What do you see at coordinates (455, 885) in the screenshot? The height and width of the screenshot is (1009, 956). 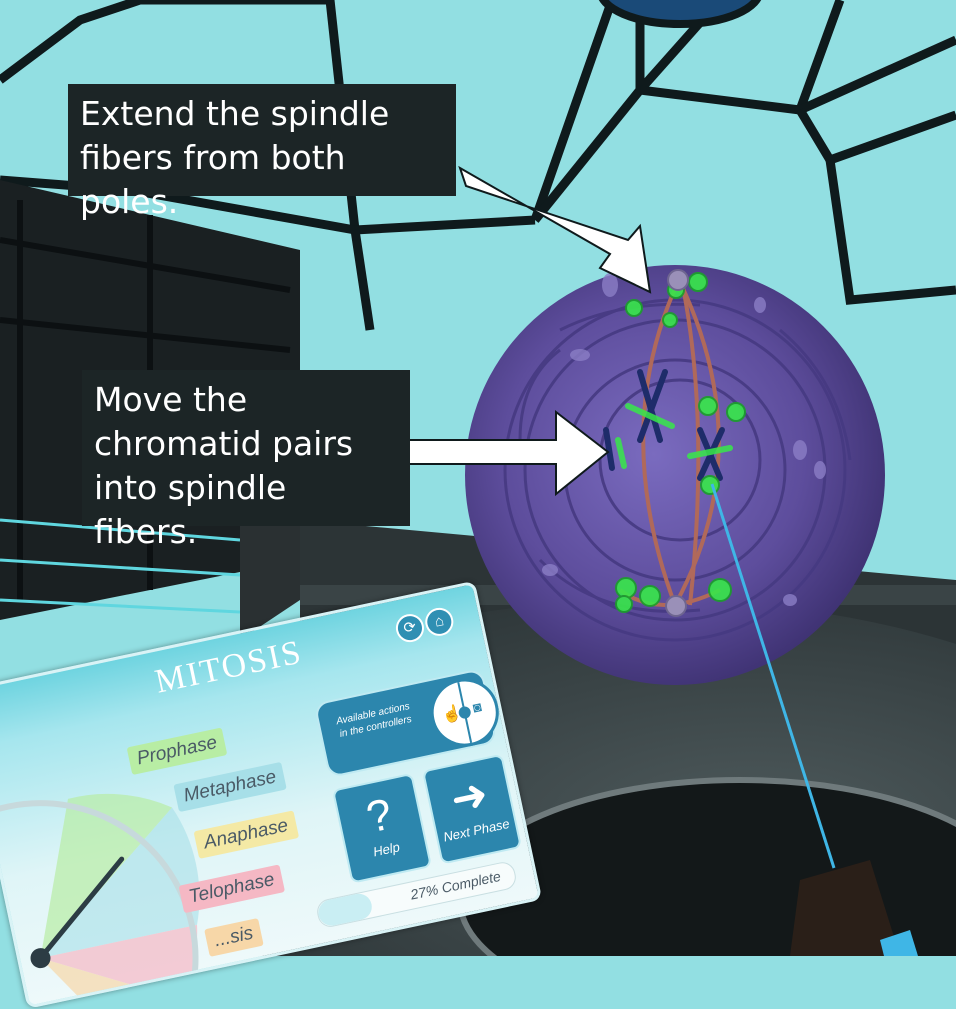 I see `progress-text: 27% Complete` at bounding box center [455, 885].